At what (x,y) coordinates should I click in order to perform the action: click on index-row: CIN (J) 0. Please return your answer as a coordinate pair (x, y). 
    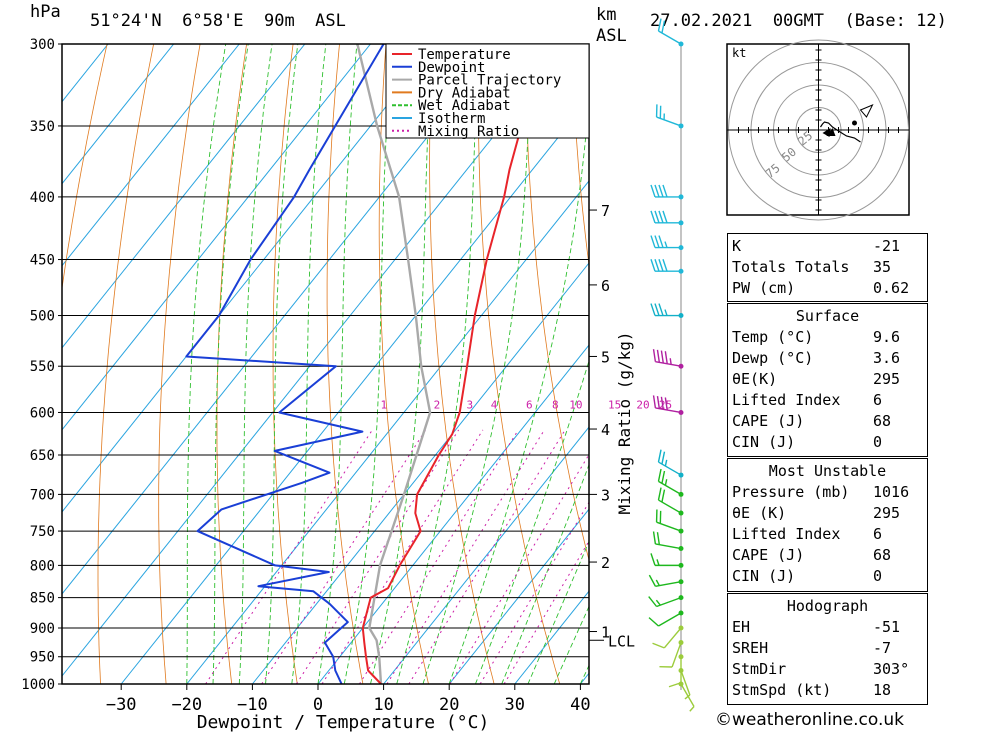
    Looking at the image, I should click on (827, 577).